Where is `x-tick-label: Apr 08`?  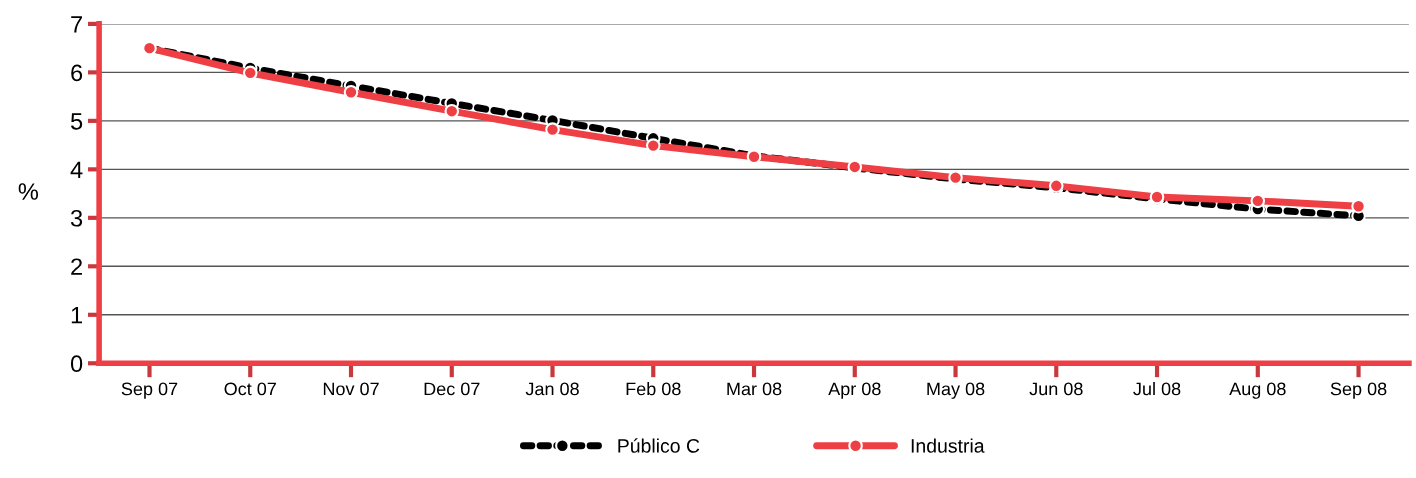 x-tick-label: Apr 08 is located at coordinates (854, 390).